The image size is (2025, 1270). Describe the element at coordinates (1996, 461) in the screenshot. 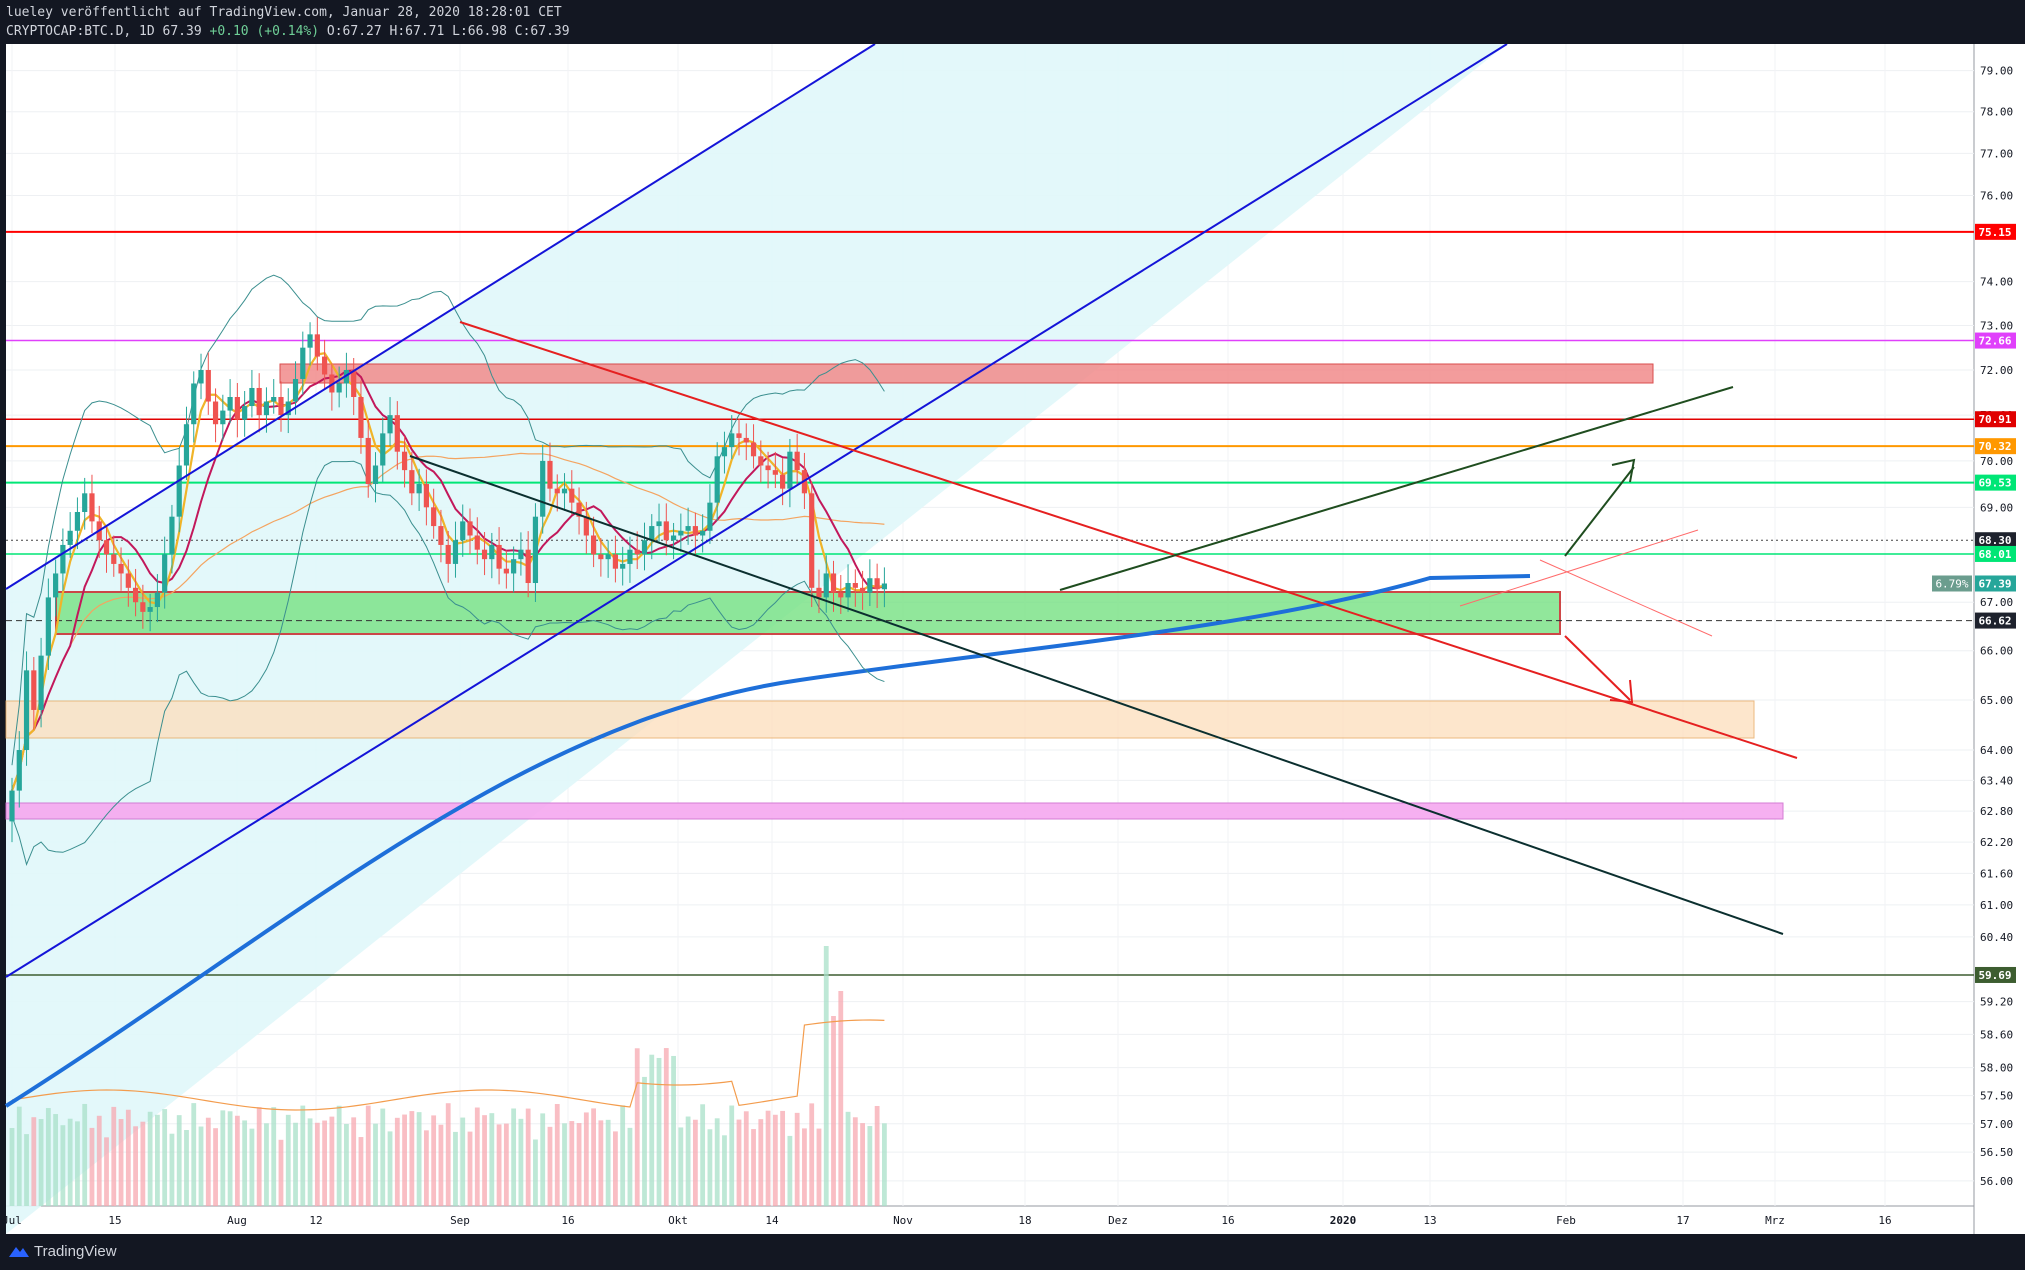

I see `y-tick-label: 70.00` at that location.